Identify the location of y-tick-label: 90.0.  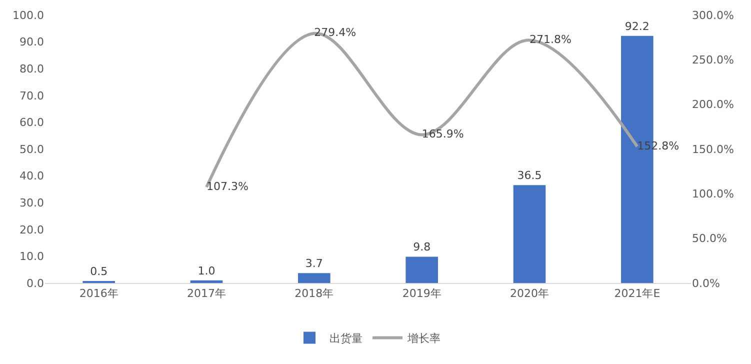
(32, 42).